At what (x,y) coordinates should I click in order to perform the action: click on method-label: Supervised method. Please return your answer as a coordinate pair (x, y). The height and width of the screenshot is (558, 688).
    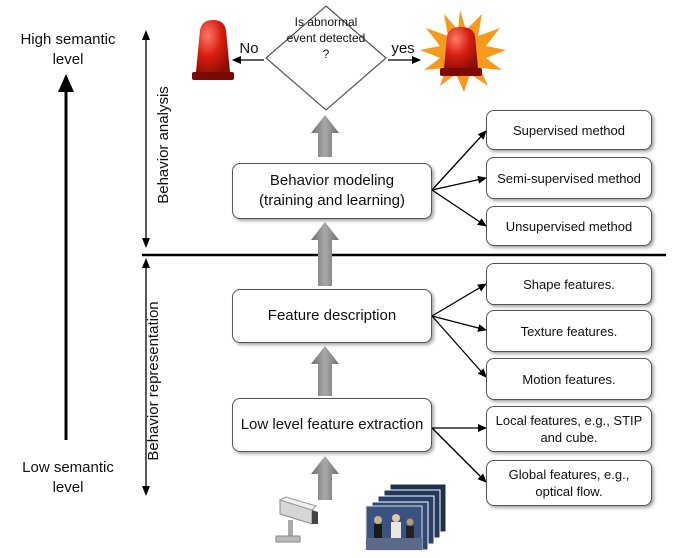
    Looking at the image, I should click on (568, 130).